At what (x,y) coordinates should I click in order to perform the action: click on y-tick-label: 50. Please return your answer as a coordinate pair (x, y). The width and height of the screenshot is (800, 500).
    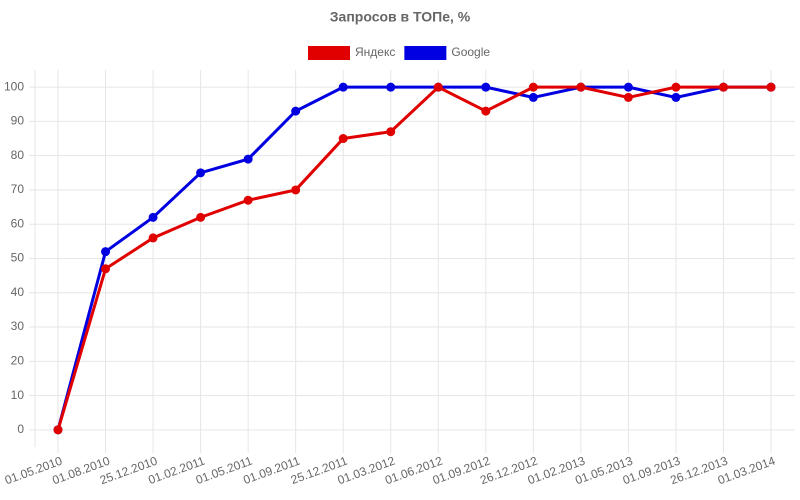
    Looking at the image, I should click on (18, 258).